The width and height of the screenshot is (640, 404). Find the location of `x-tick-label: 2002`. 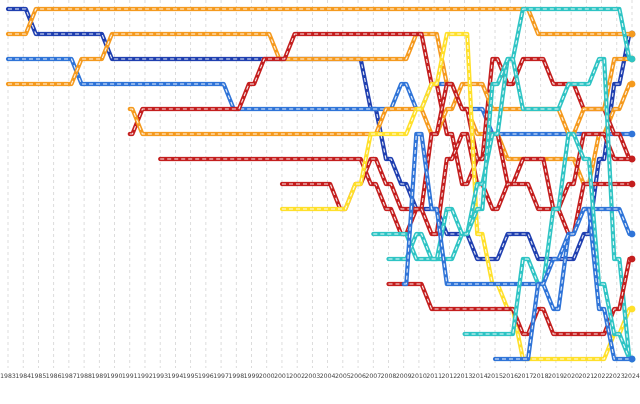

x-tick-label: 2002 is located at coordinates (297, 376).